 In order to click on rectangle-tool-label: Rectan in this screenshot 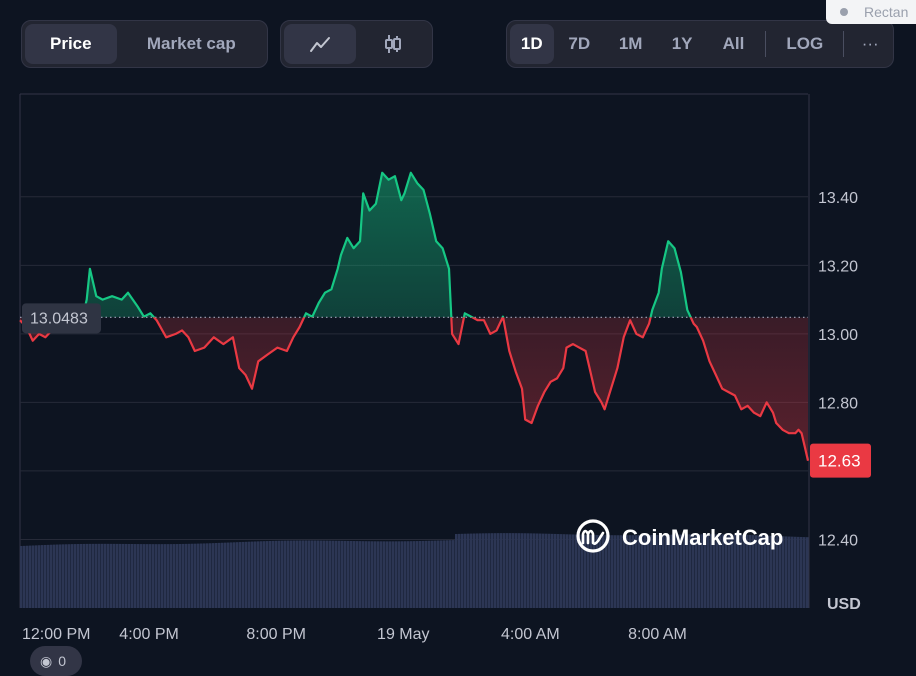, I will do `click(871, 12)`.